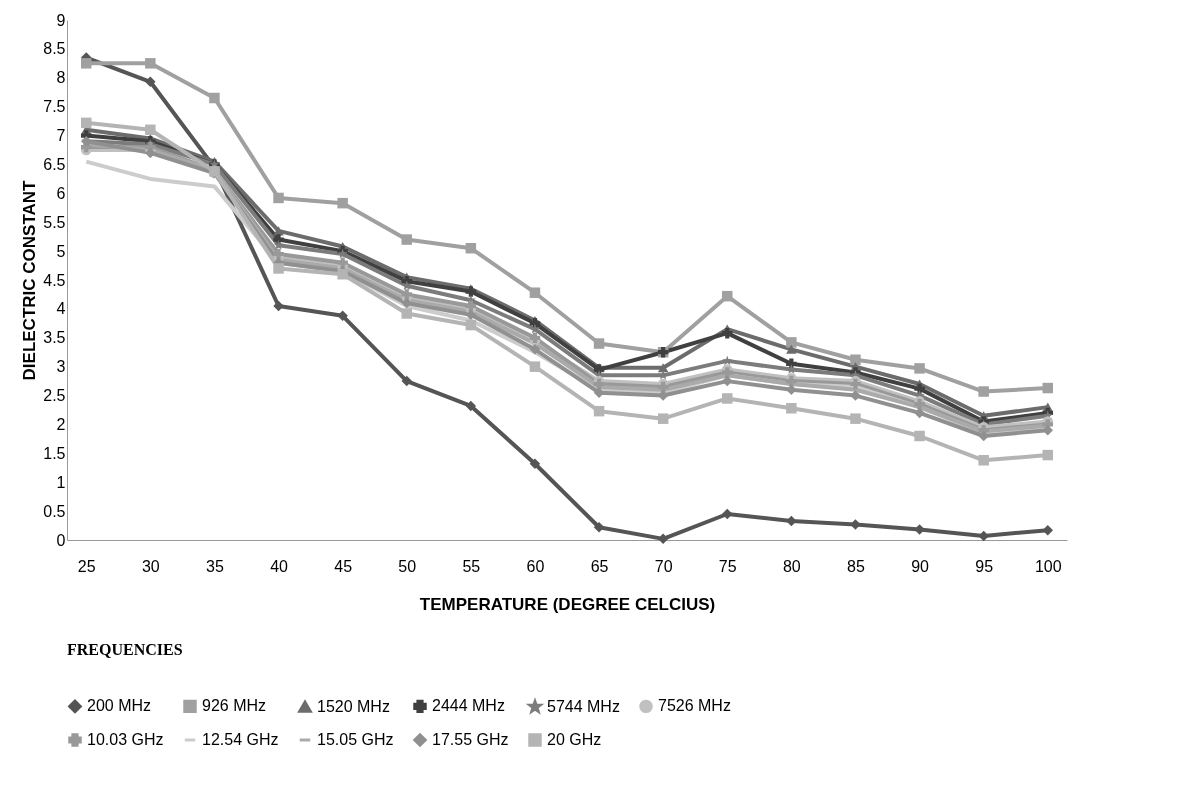 Image resolution: width=1198 pixels, height=801 pixels. I want to click on y-tick-label: 0, so click(61, 540).